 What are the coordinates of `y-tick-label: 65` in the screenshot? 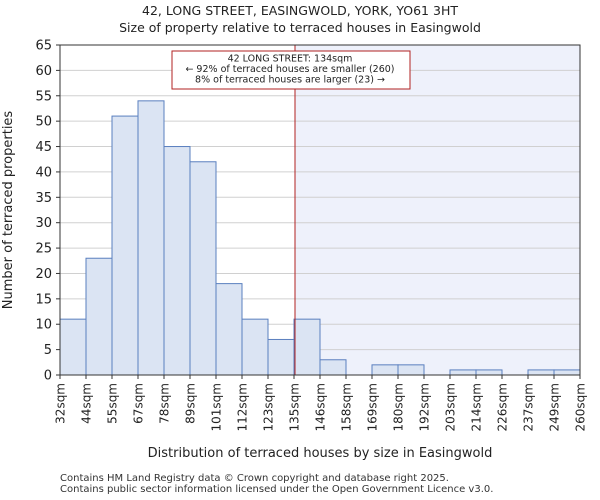 It's located at (43, 46).